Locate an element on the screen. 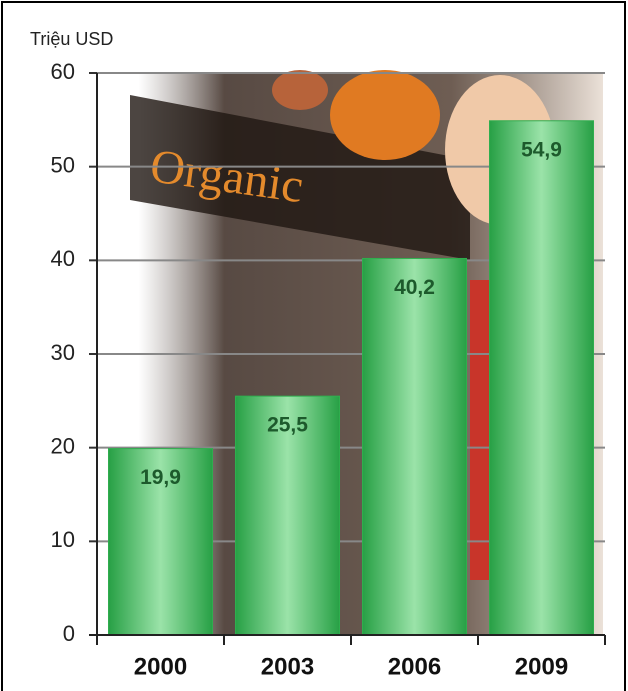  x-tick-label: 2009 is located at coordinates (541, 666).